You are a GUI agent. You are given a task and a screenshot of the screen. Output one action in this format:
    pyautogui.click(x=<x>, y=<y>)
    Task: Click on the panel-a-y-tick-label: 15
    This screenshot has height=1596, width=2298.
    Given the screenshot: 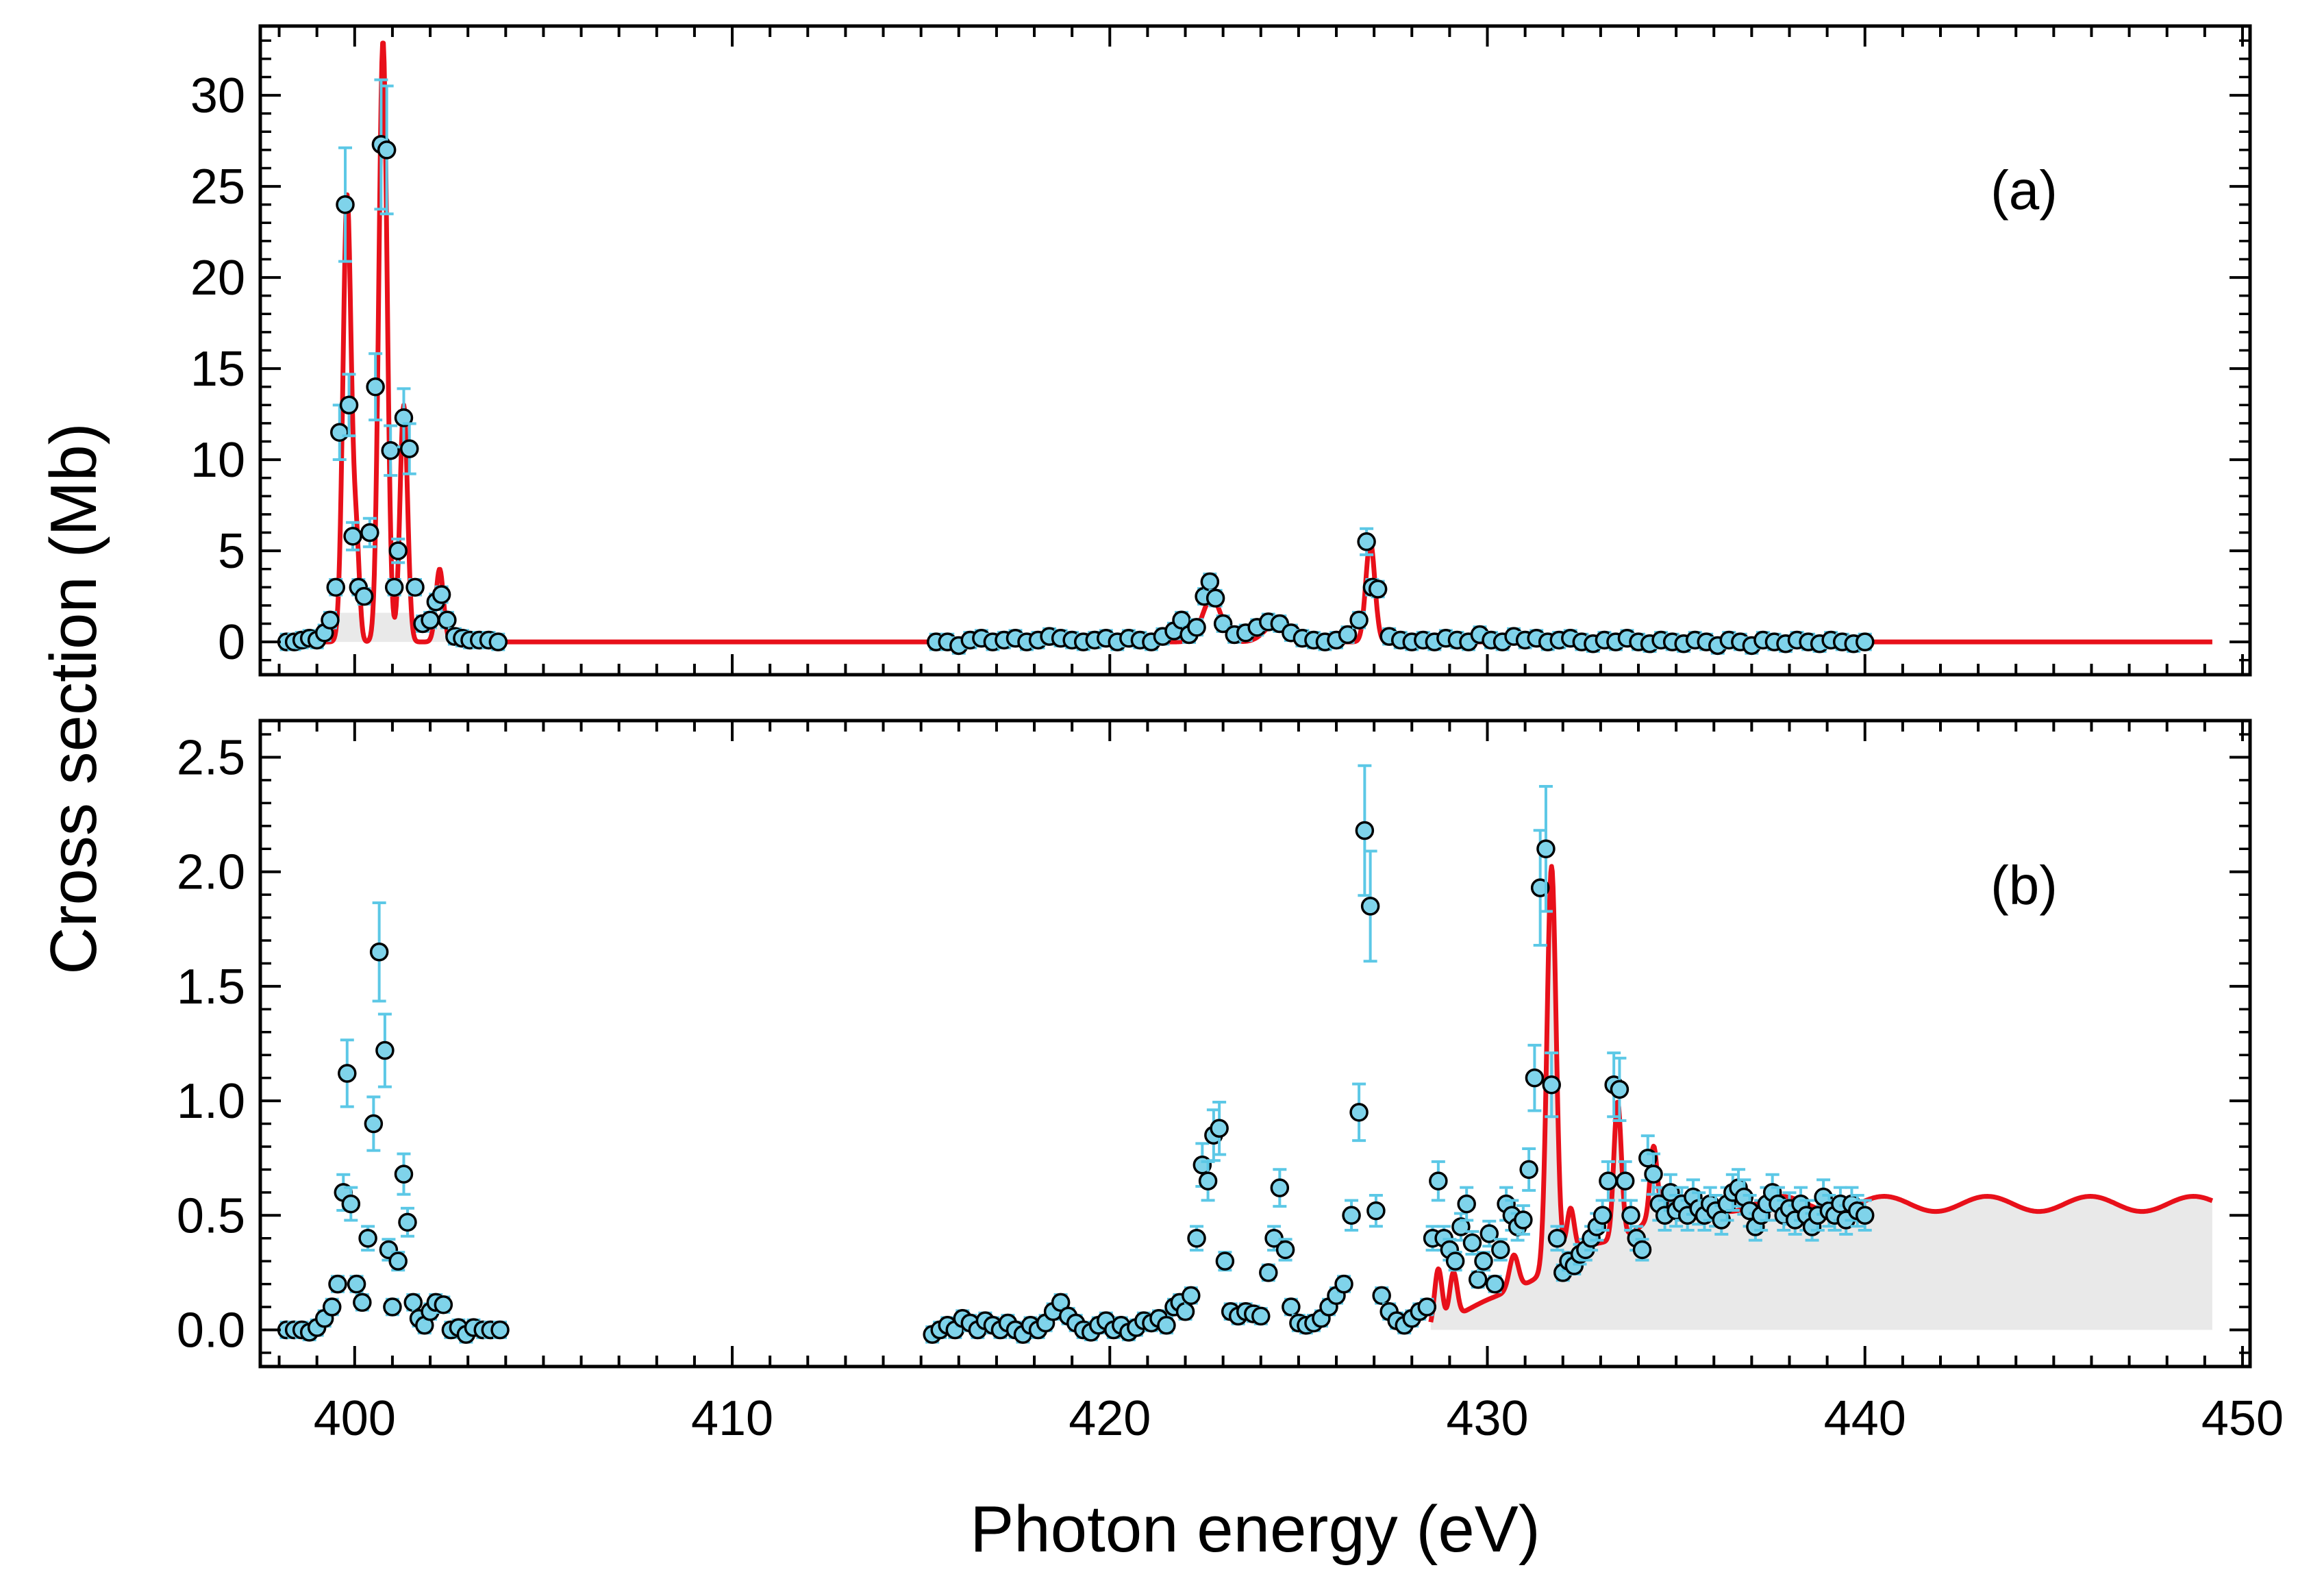 What is the action you would take?
    pyautogui.click(x=217, y=369)
    